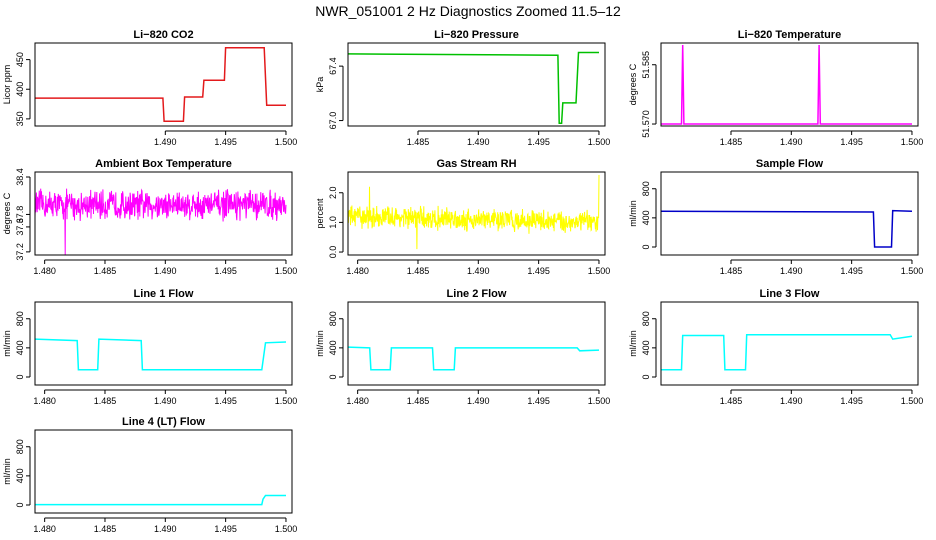  I want to click on panel-4-y-label: degrees C, so click(7, 213).